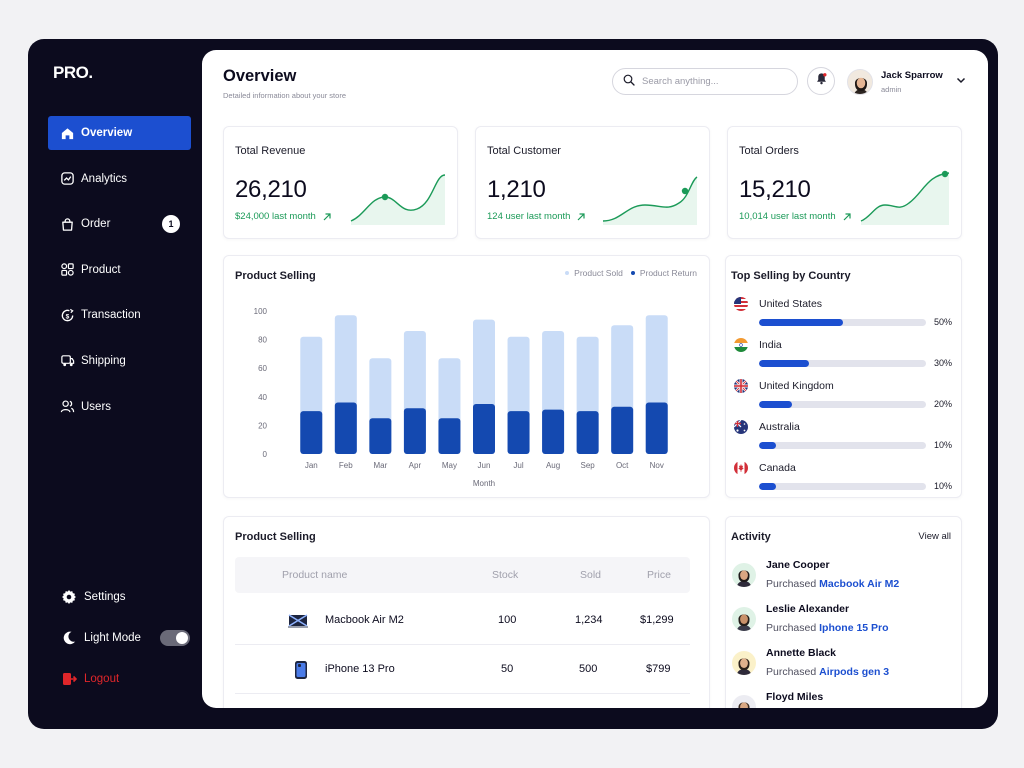 Image resolution: width=1024 pixels, height=768 pixels. I want to click on orders-sparkline, so click(905, 197).